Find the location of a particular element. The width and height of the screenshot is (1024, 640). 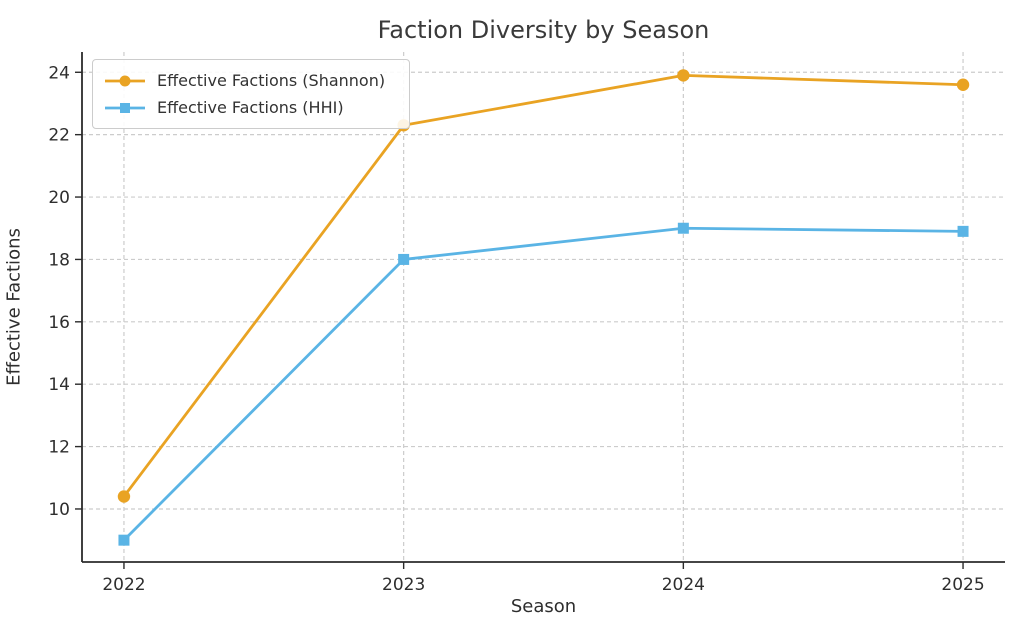

y-tick-label: 22 is located at coordinates (59, 136).